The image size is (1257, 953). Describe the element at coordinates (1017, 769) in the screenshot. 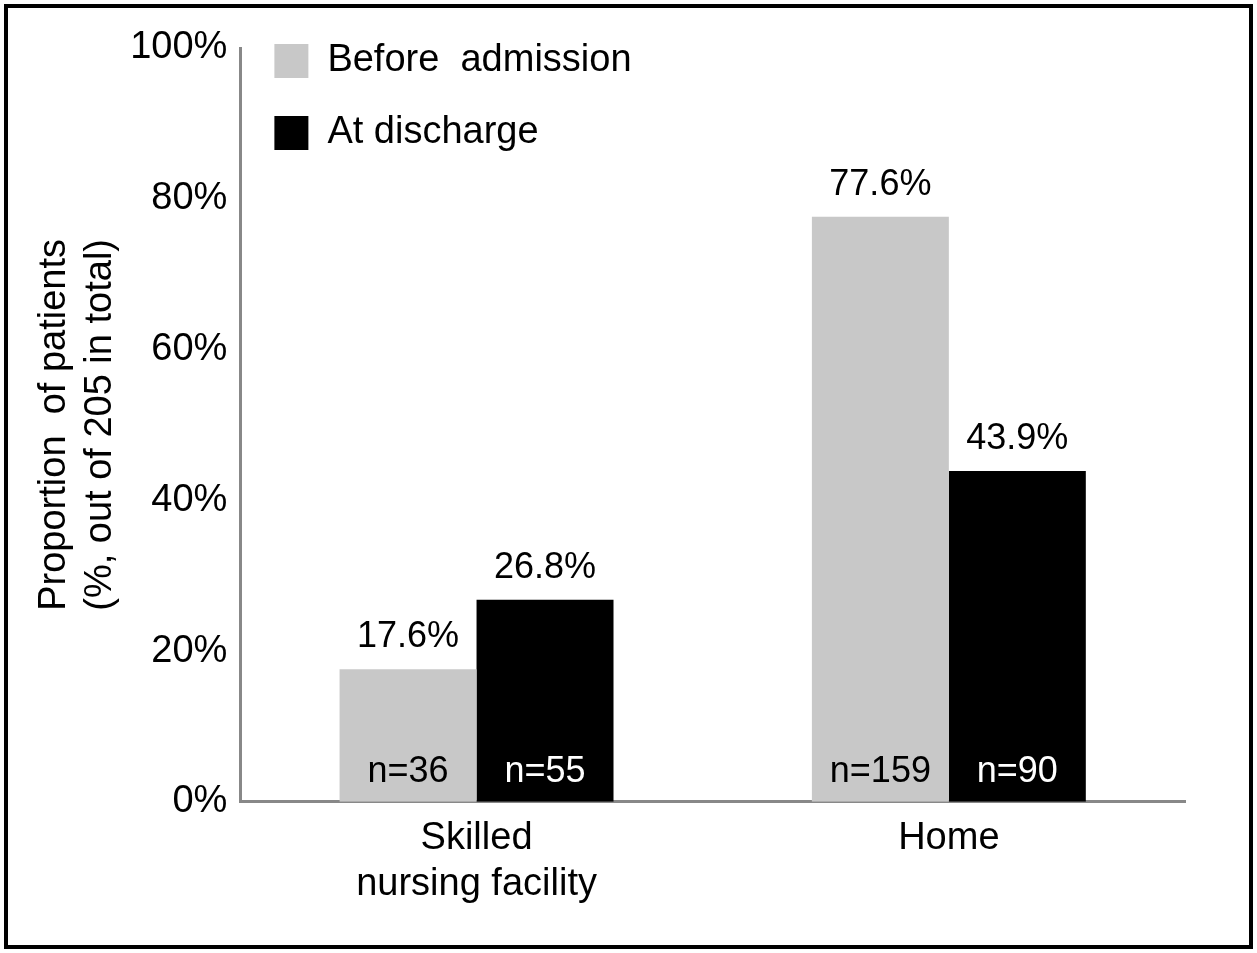

I see `annotation: n=90` at that location.